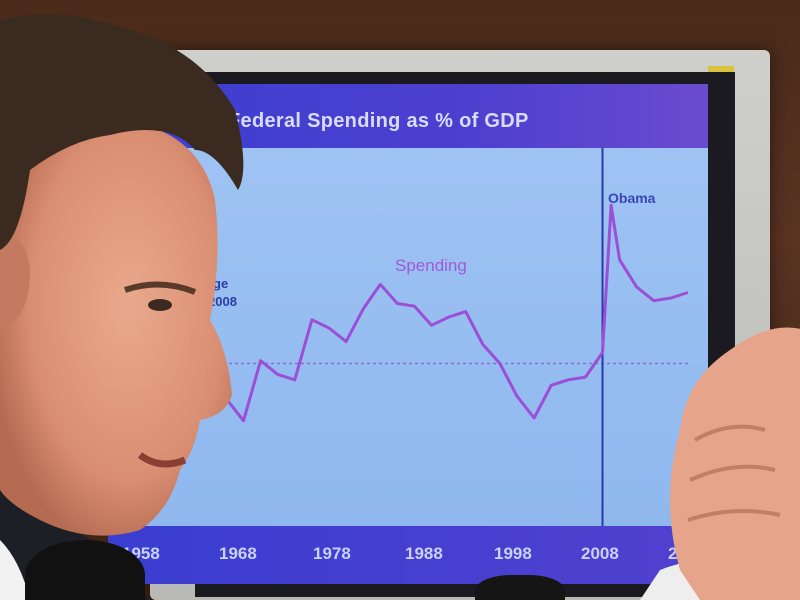 The width and height of the screenshot is (800, 600). I want to click on series-label: Spending, so click(431, 265).